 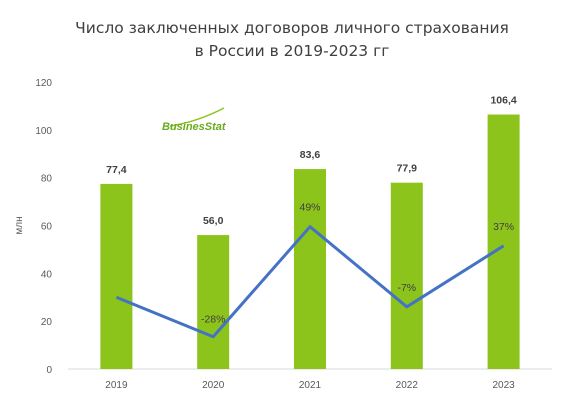 I want to click on logo-swoosh-icon, so click(x=197, y=117).